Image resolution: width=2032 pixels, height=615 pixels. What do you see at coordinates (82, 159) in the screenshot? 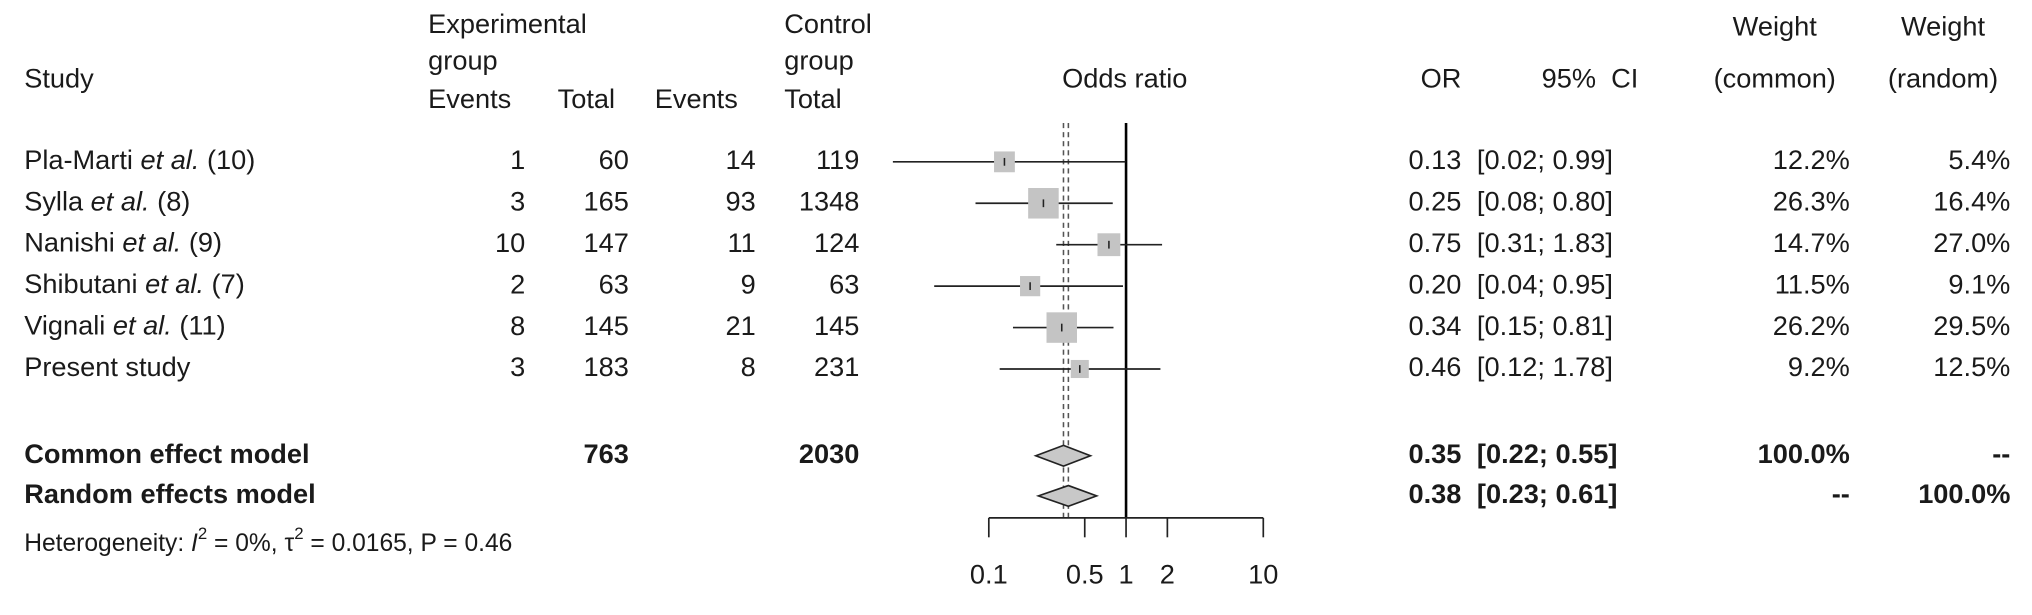
I see `study-name-part: Pla-Marti` at bounding box center [82, 159].